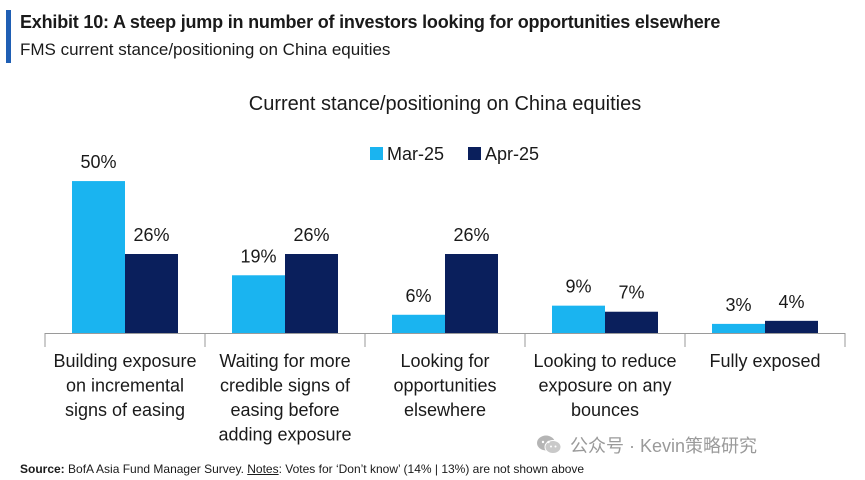 The width and height of the screenshot is (865, 480). What do you see at coordinates (151, 235) in the screenshot?
I see `value-label-2-1: 26%` at bounding box center [151, 235].